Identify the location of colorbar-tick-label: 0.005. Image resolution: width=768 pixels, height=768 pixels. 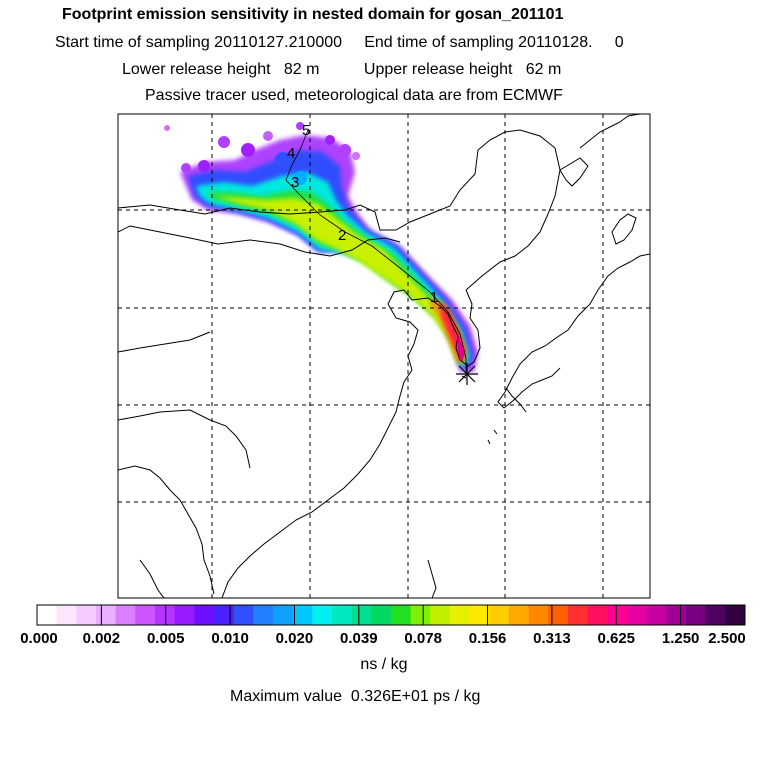
(166, 638).